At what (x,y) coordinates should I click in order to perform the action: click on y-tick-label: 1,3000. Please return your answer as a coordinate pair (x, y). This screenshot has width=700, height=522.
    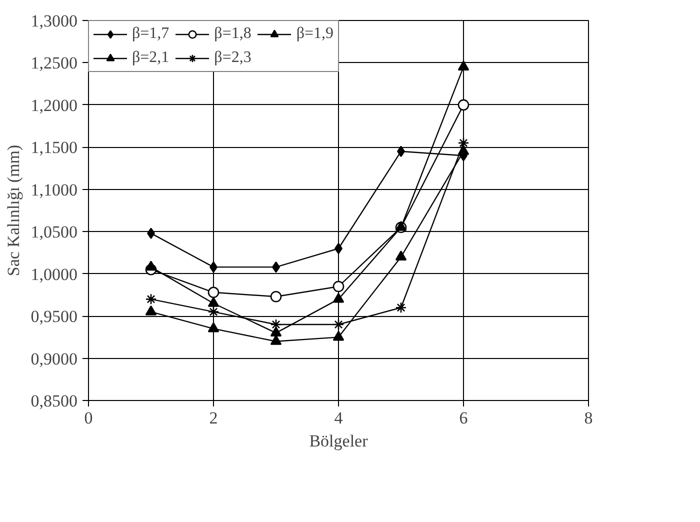
    Looking at the image, I should click on (54, 21).